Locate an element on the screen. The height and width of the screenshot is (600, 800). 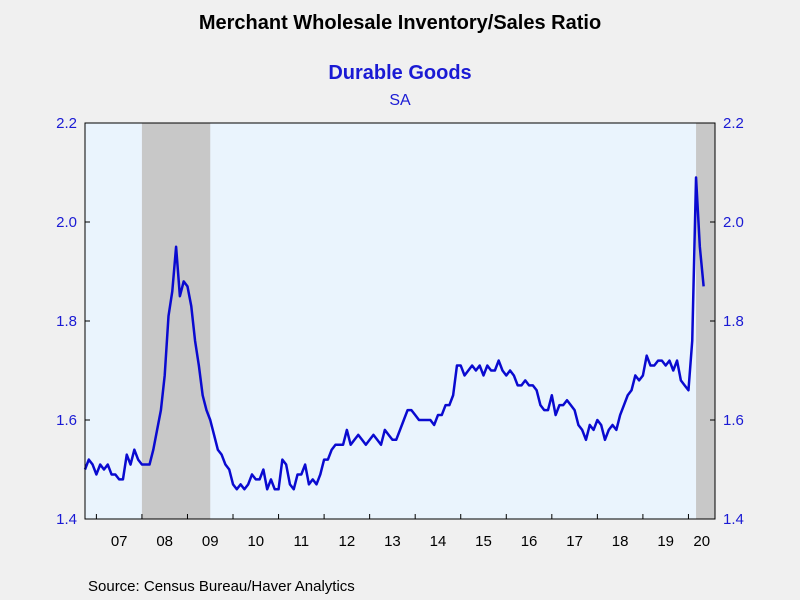
x-tick-label: 07 is located at coordinates (119, 541).